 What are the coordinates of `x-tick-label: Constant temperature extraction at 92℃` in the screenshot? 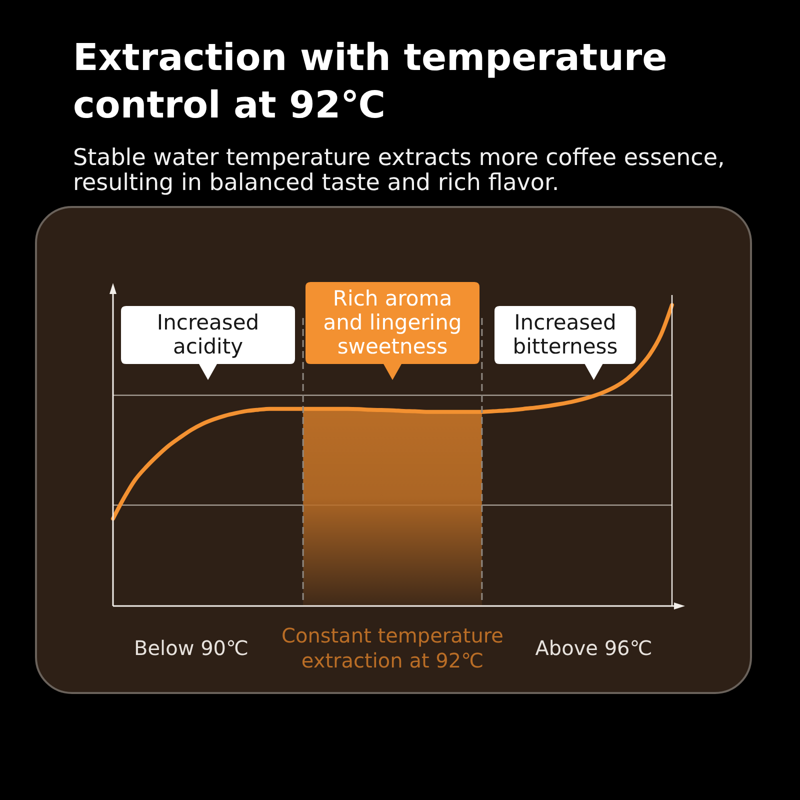 It's located at (393, 648).